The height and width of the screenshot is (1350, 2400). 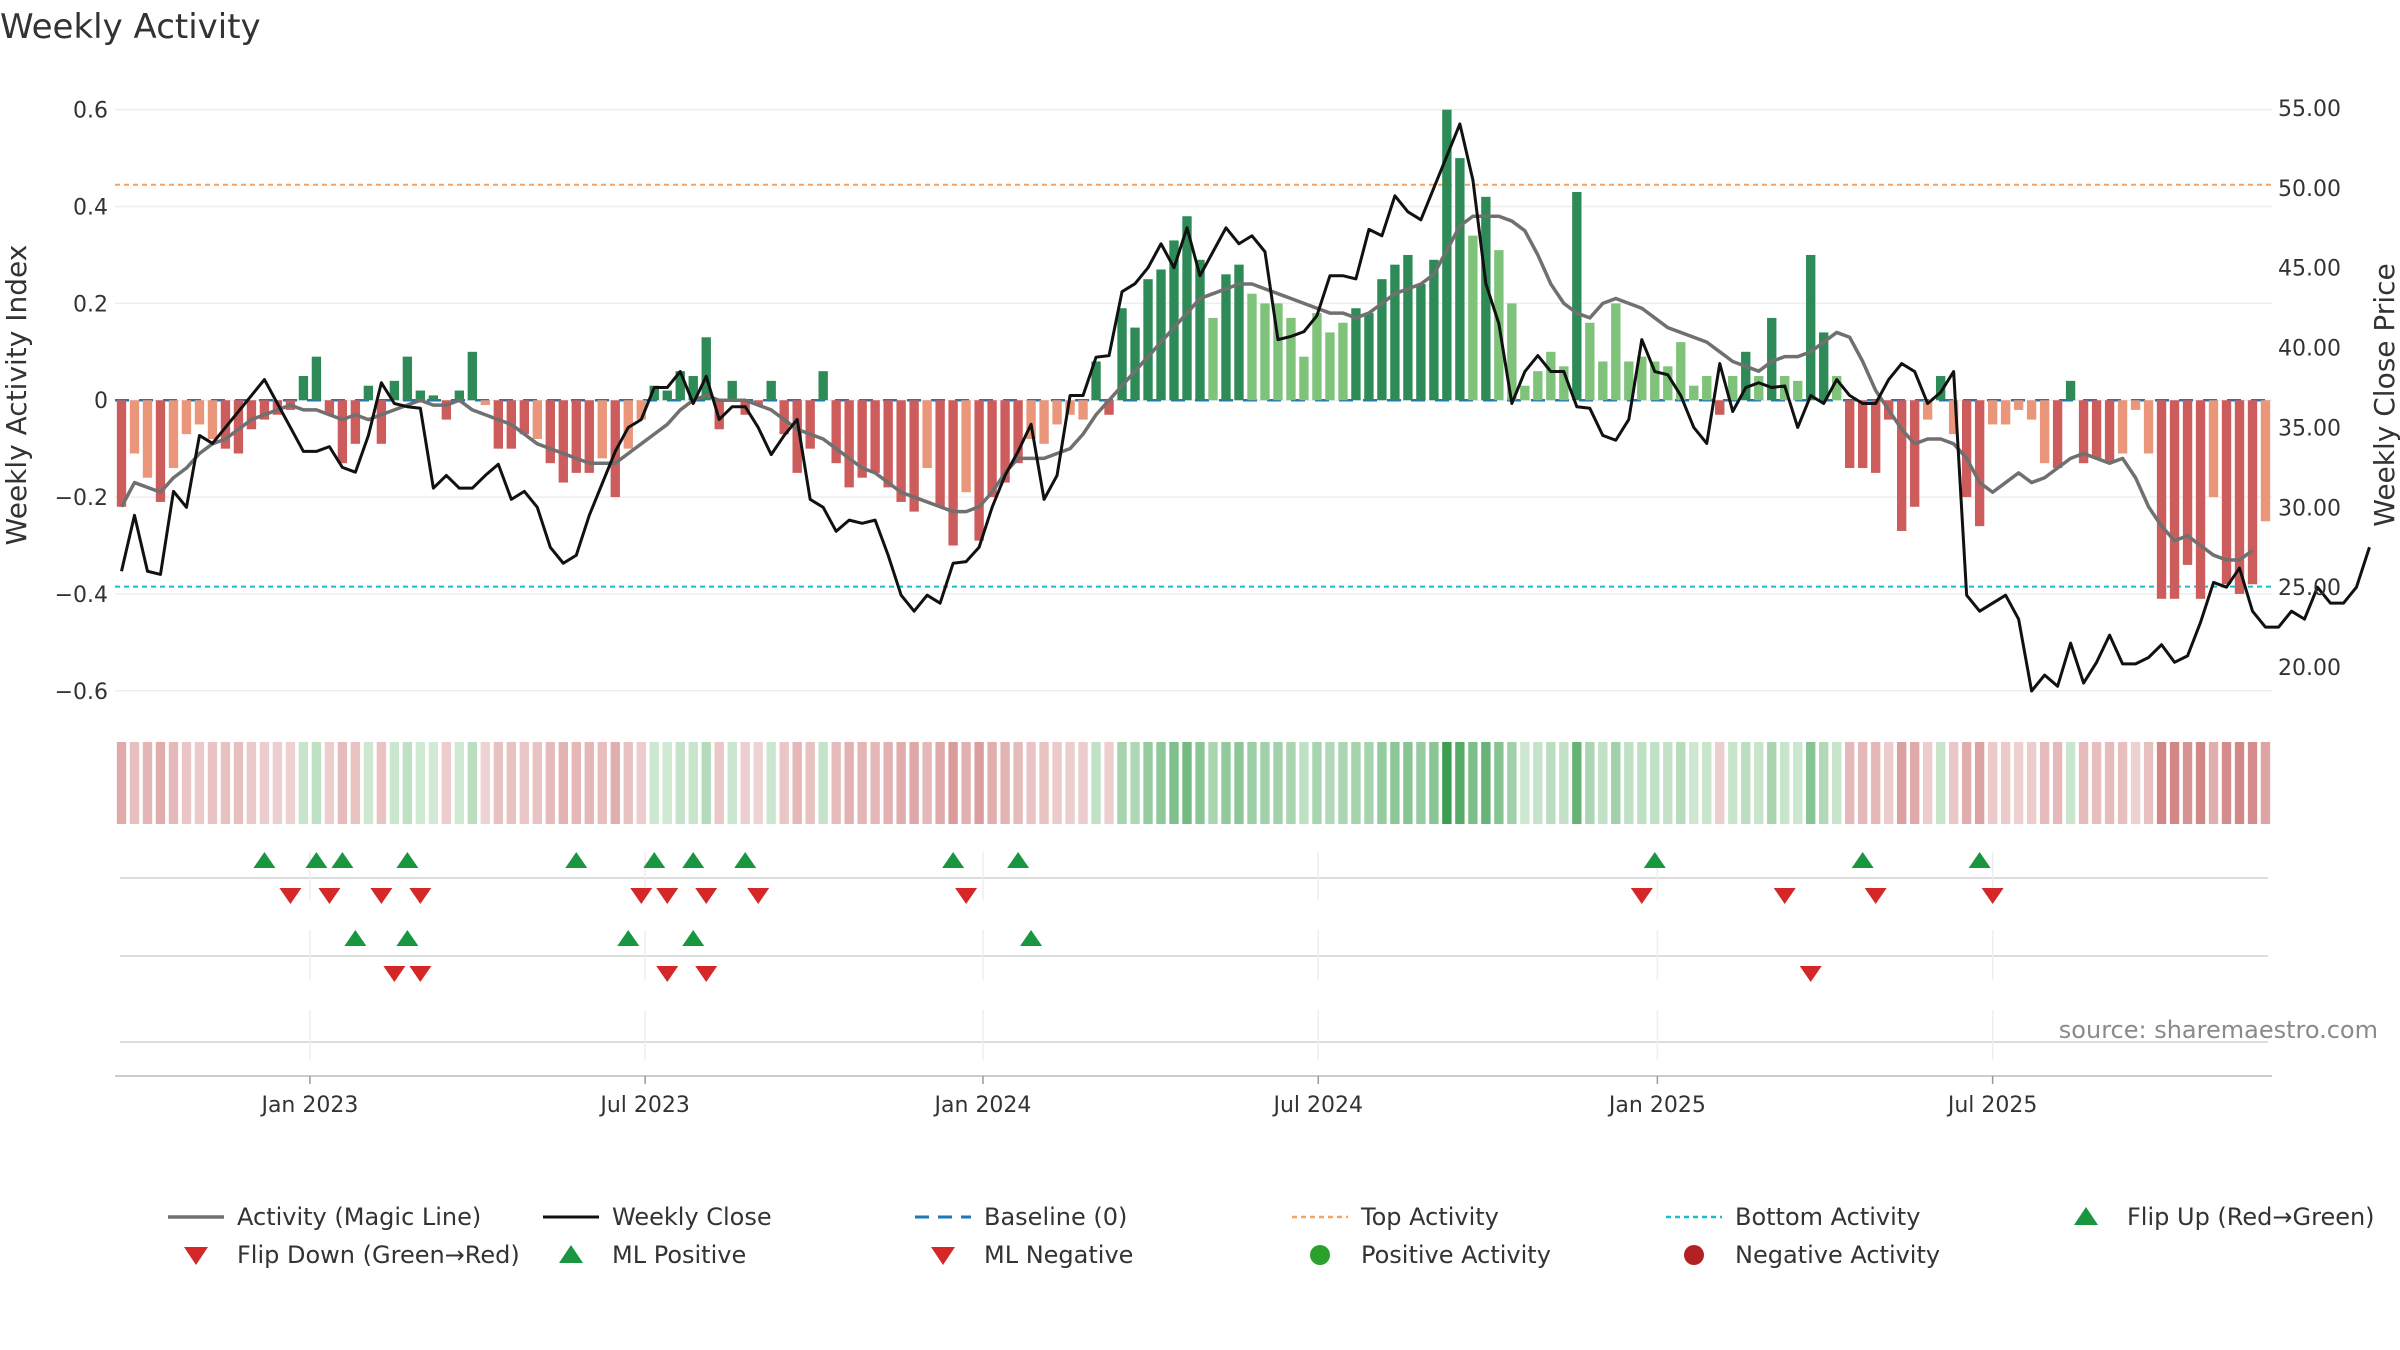 I want to click on left-tick-label: −0.4, so click(x=81, y=595).